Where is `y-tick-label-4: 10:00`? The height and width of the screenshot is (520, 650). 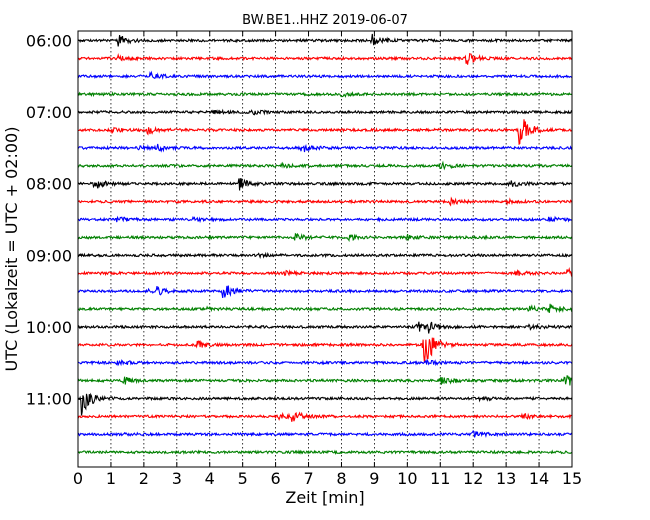
y-tick-label-4: 10:00 is located at coordinates (49, 327).